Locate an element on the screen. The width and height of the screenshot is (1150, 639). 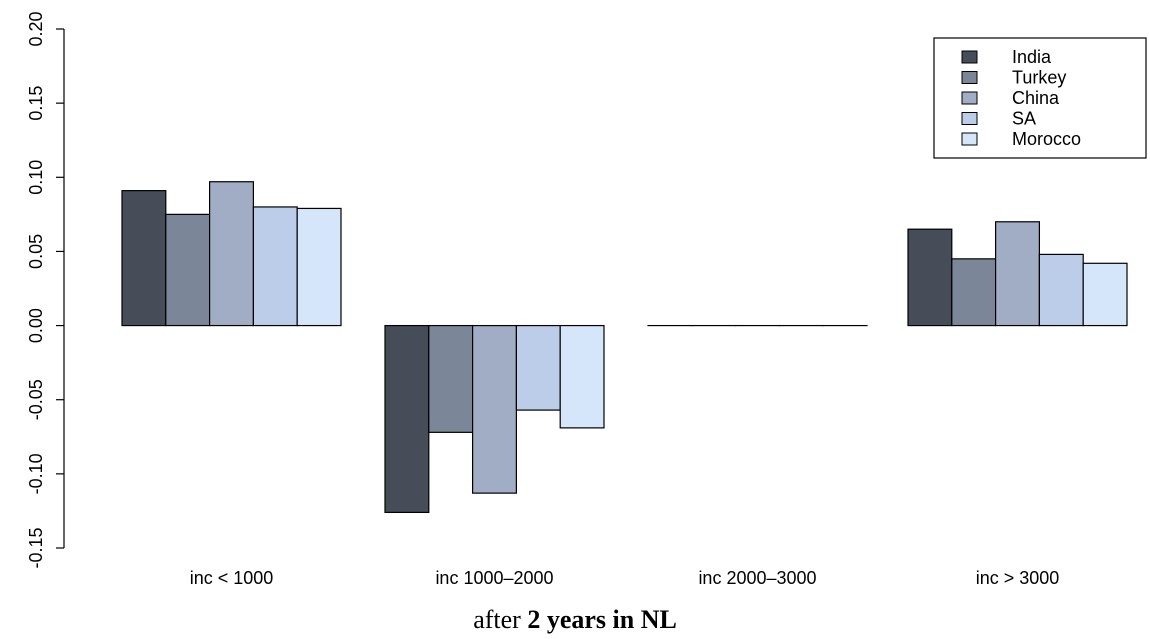
legend-label-sa: SA is located at coordinates (1024, 119).